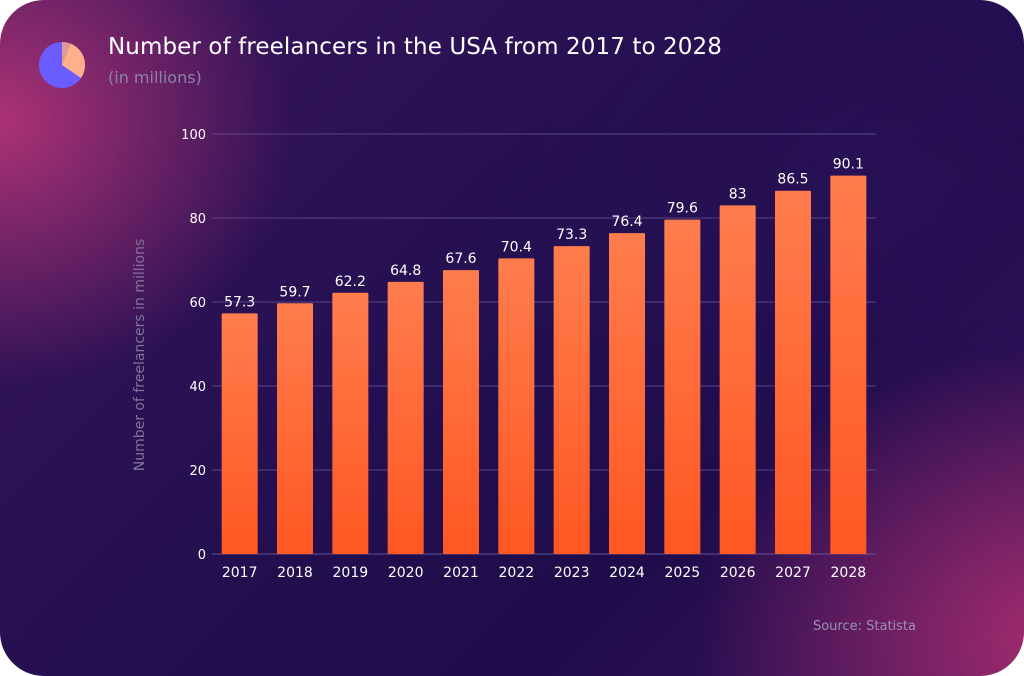 The height and width of the screenshot is (676, 1024). What do you see at coordinates (351, 573) in the screenshot?
I see `x-tick-label: 2019` at bounding box center [351, 573].